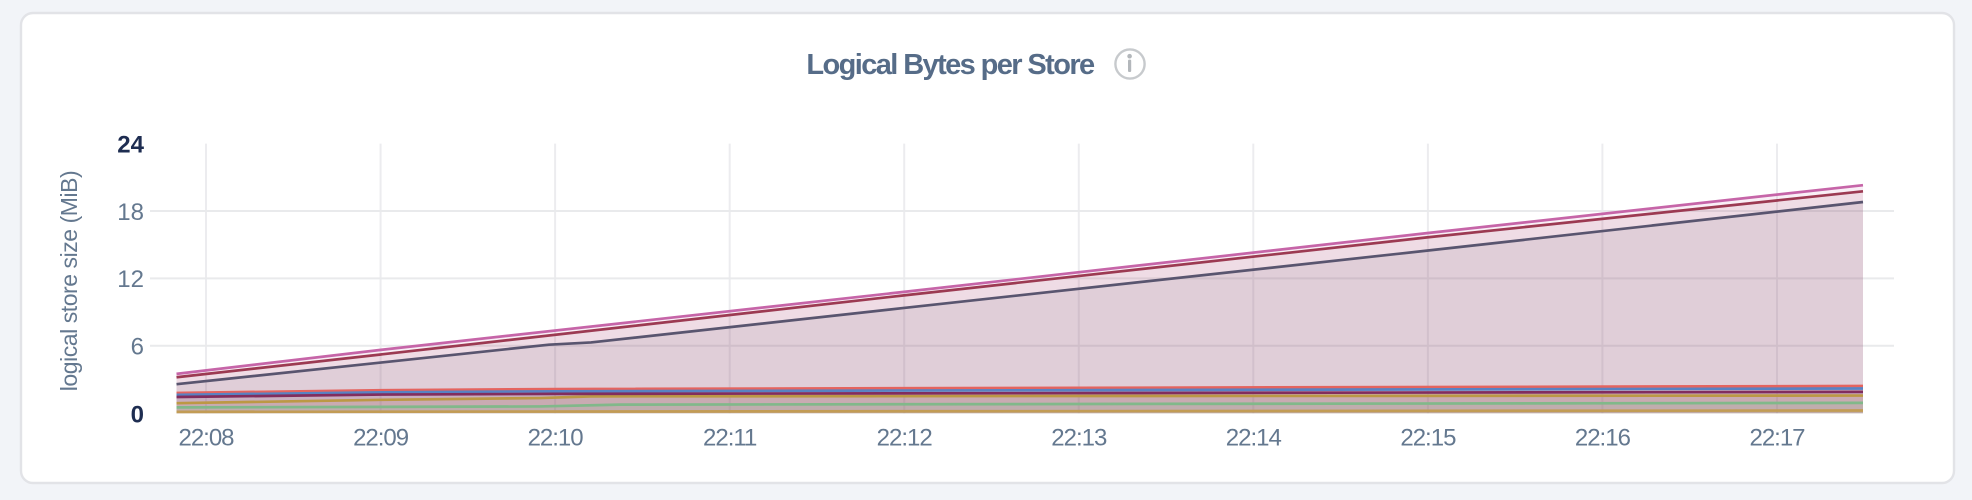  What do you see at coordinates (905, 438) in the screenshot?
I see `svg-text: 22:12` at bounding box center [905, 438].